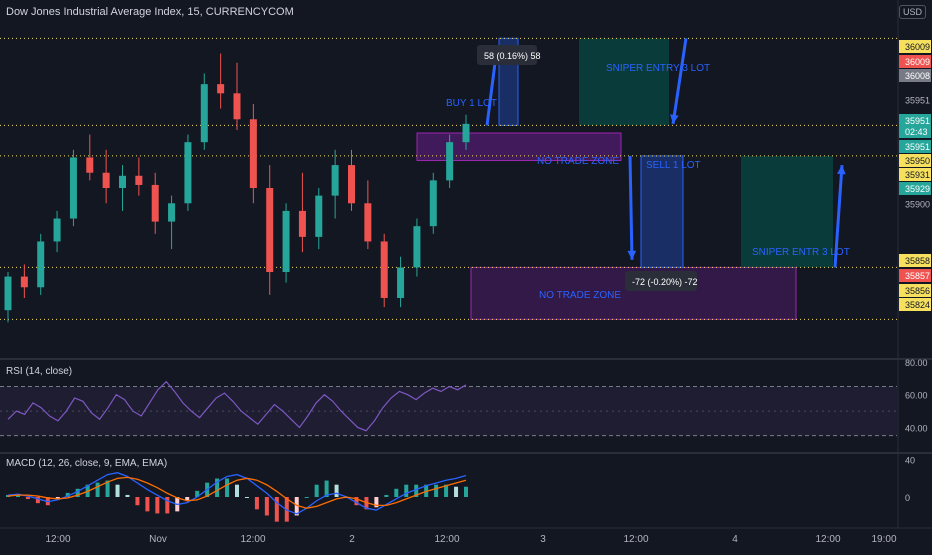  Describe the element at coordinates (543, 539) in the screenshot. I see `time-tick: 3` at that location.